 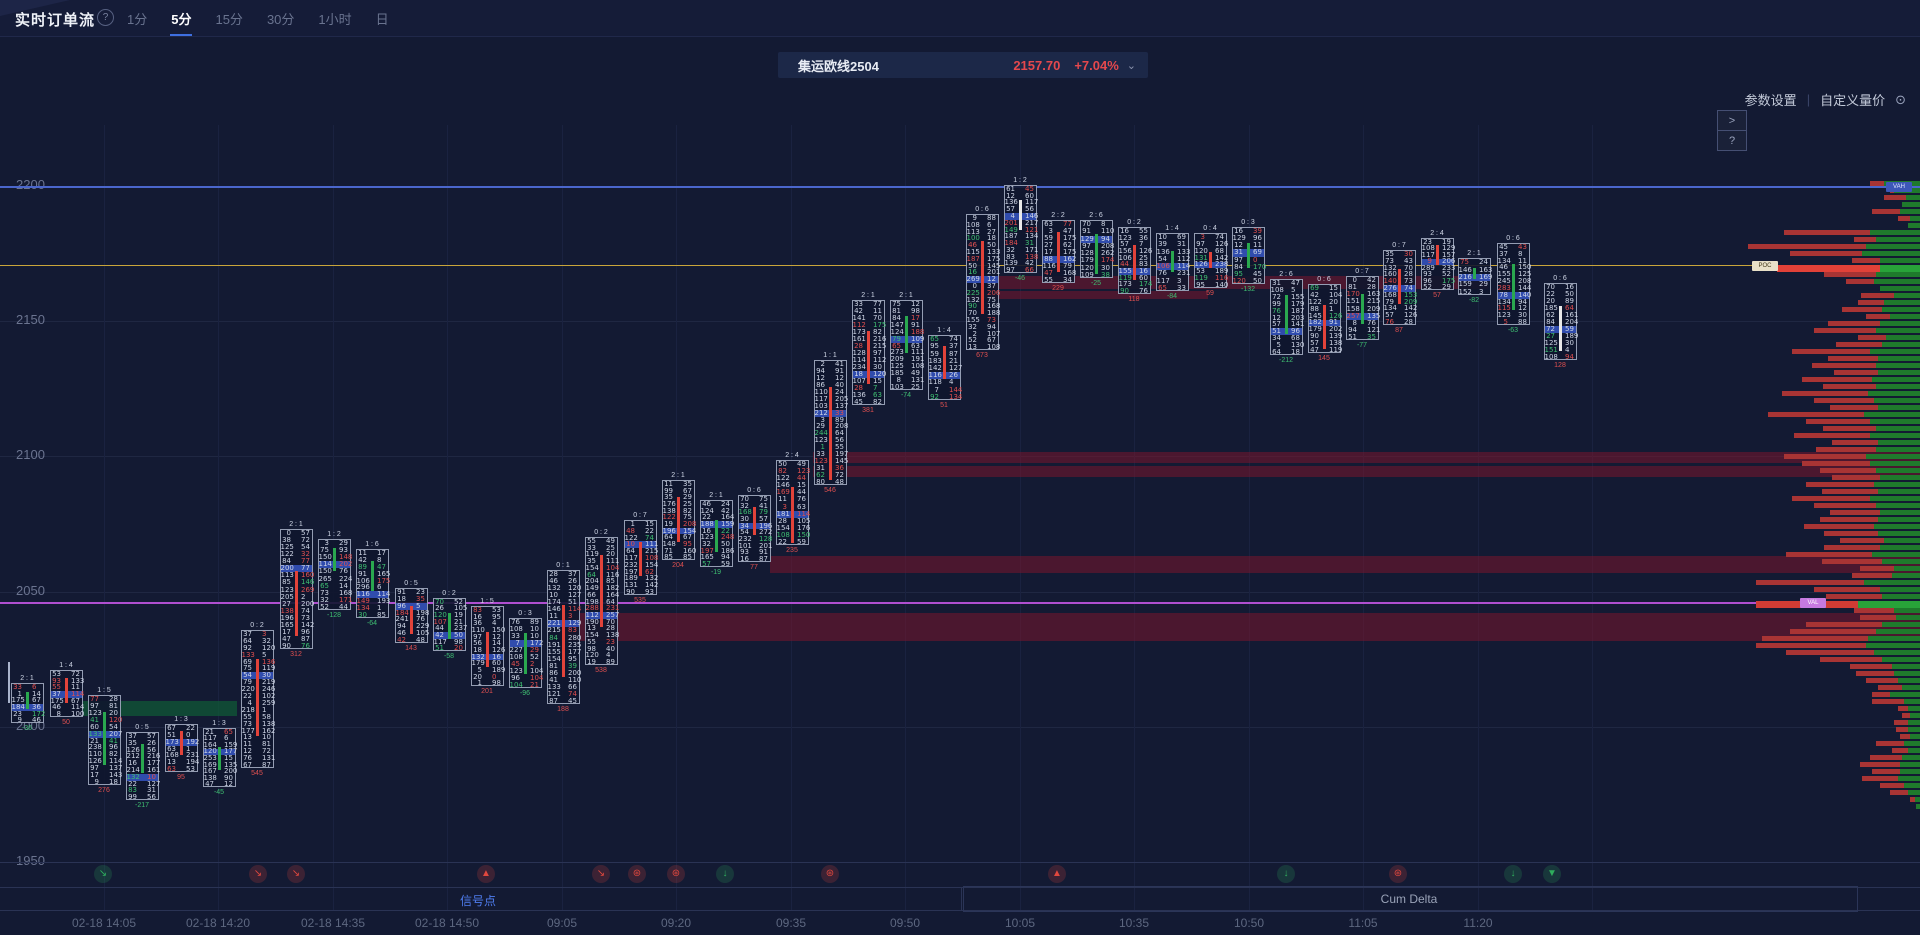 What do you see at coordinates (868, 311) in the screenshot?
I see `bid-ask-row: 42 11` at bounding box center [868, 311].